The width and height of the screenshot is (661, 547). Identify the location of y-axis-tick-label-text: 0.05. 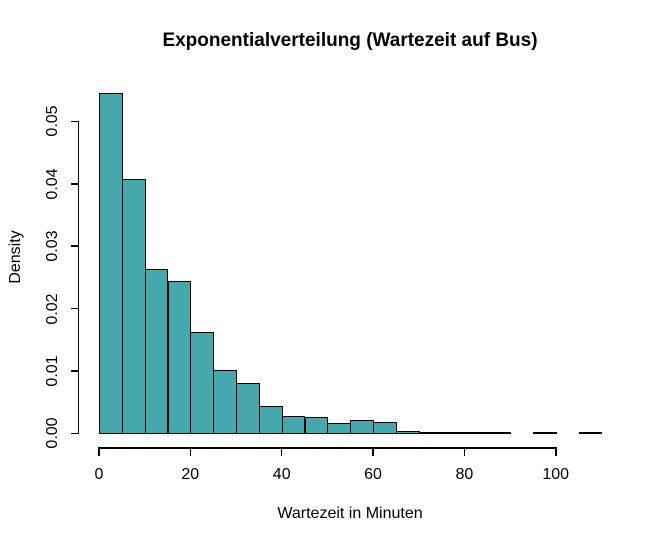
(52, 121).